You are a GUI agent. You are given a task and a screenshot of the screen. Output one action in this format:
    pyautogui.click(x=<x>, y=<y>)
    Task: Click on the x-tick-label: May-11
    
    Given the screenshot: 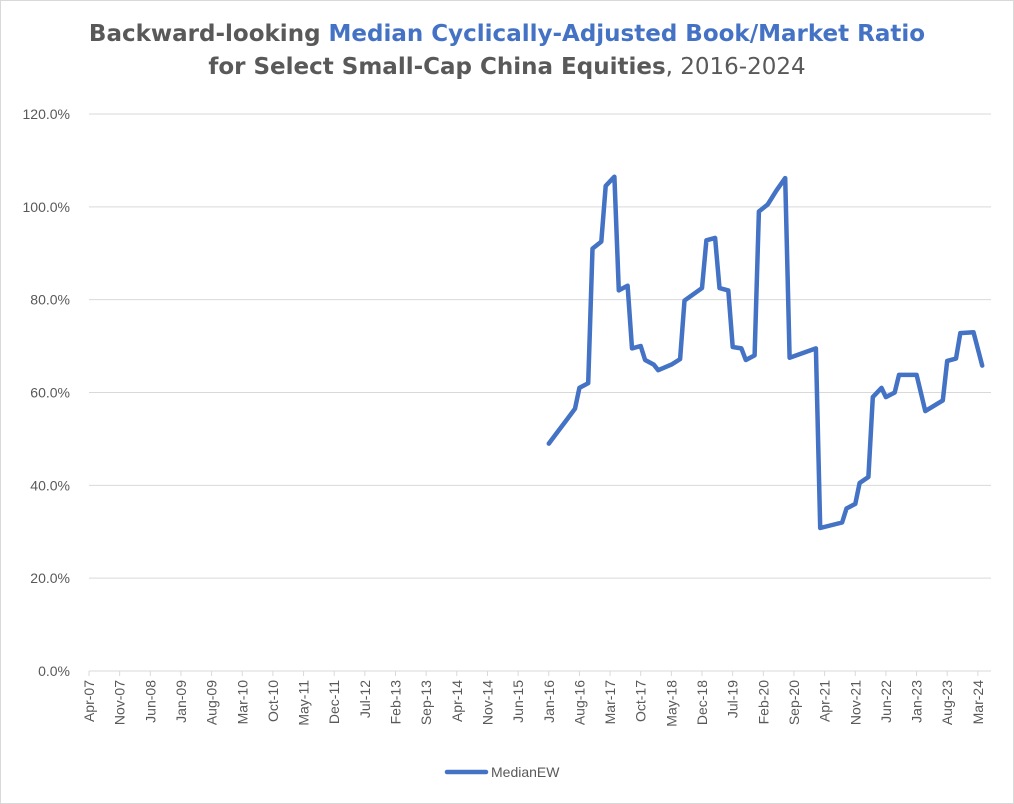 What is the action you would take?
    pyautogui.click(x=304, y=703)
    